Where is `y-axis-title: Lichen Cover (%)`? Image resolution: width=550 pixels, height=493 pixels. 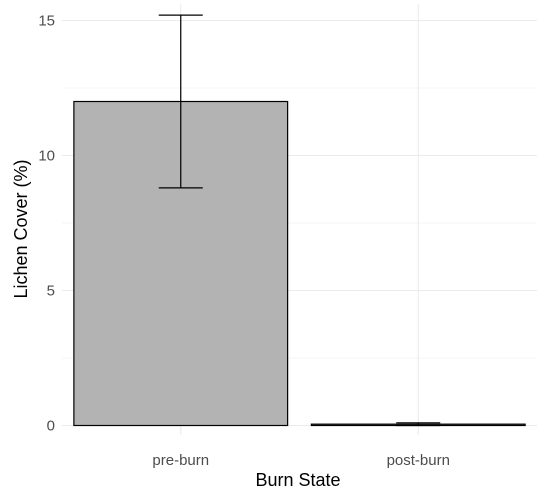
y-axis-title: Lichen Cover (%) is located at coordinates (21, 228).